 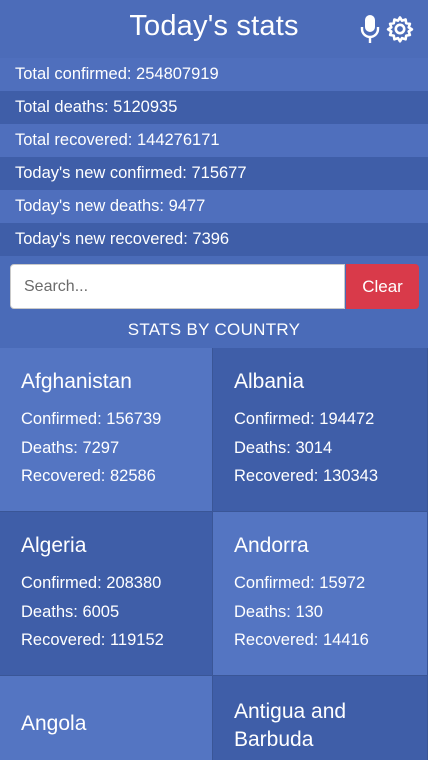 I want to click on country-deaths: Deaths: 3014, so click(x=283, y=447).